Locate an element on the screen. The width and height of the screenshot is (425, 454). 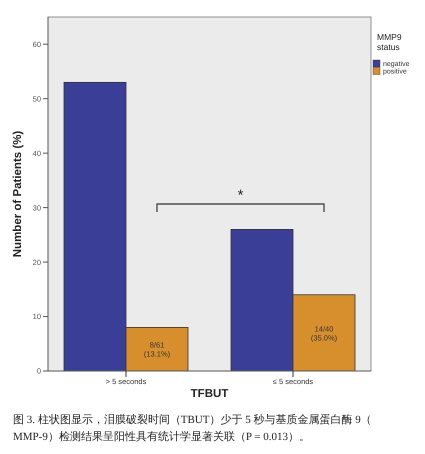
x-axis-title: TFBUT is located at coordinates (209, 394).